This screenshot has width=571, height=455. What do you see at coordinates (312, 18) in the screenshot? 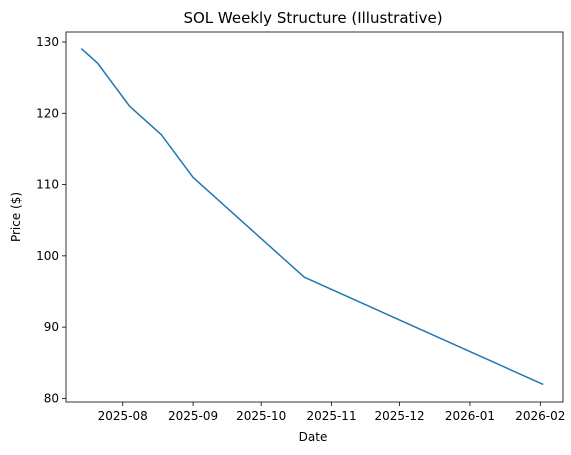
I see `chart-title: SOL Weekly Structure (Illustrative)` at bounding box center [312, 18].